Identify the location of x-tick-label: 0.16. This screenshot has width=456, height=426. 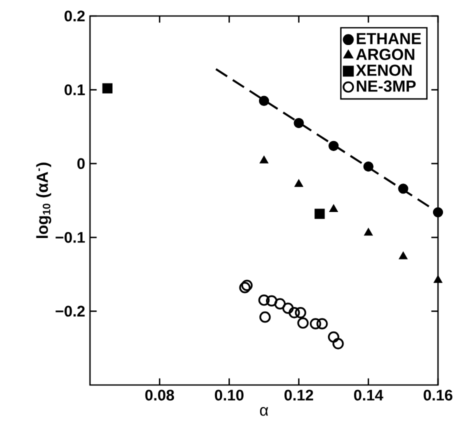
(438, 395).